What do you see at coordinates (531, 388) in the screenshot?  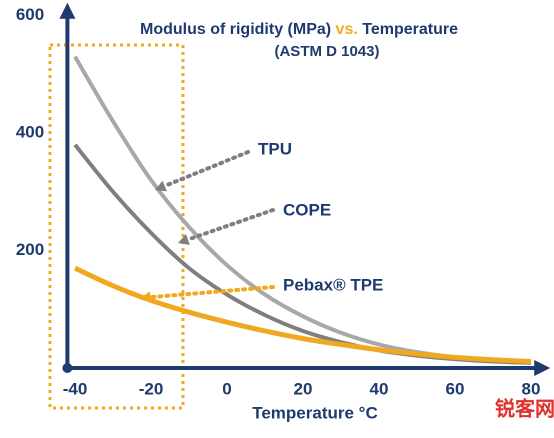 I see `x-tick-label: 80` at bounding box center [531, 388].